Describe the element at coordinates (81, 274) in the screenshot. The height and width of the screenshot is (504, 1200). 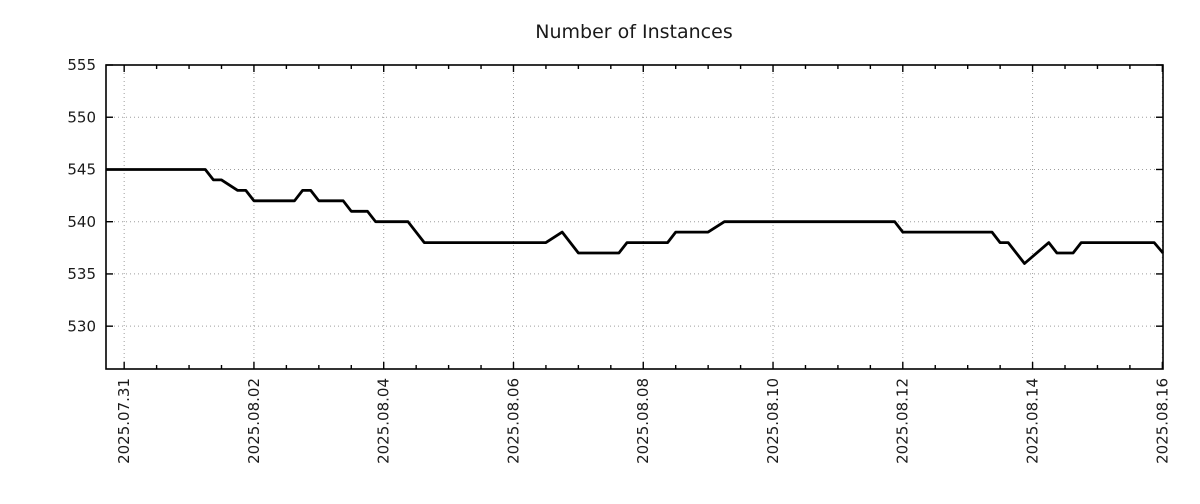
I see `y-tick-label: 535` at that location.